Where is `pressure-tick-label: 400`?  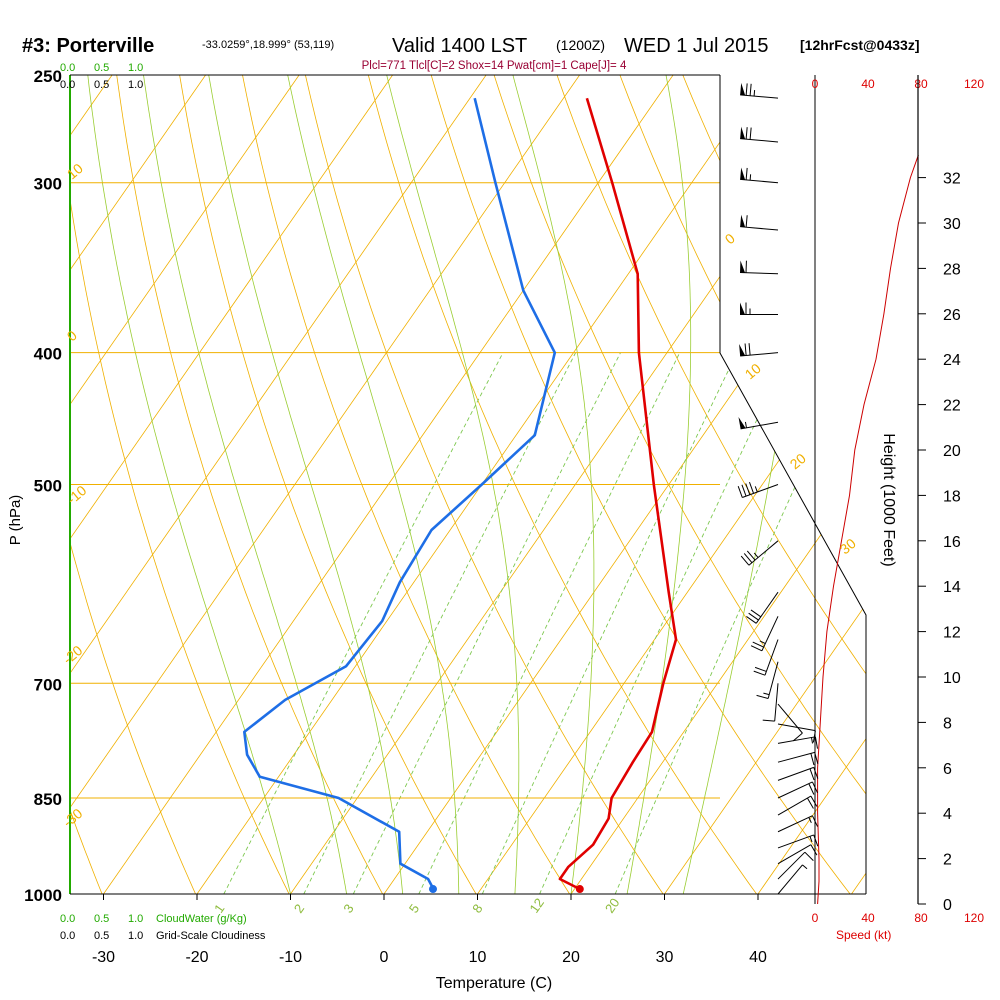 pressure-tick-label: 400 is located at coordinates (48, 354).